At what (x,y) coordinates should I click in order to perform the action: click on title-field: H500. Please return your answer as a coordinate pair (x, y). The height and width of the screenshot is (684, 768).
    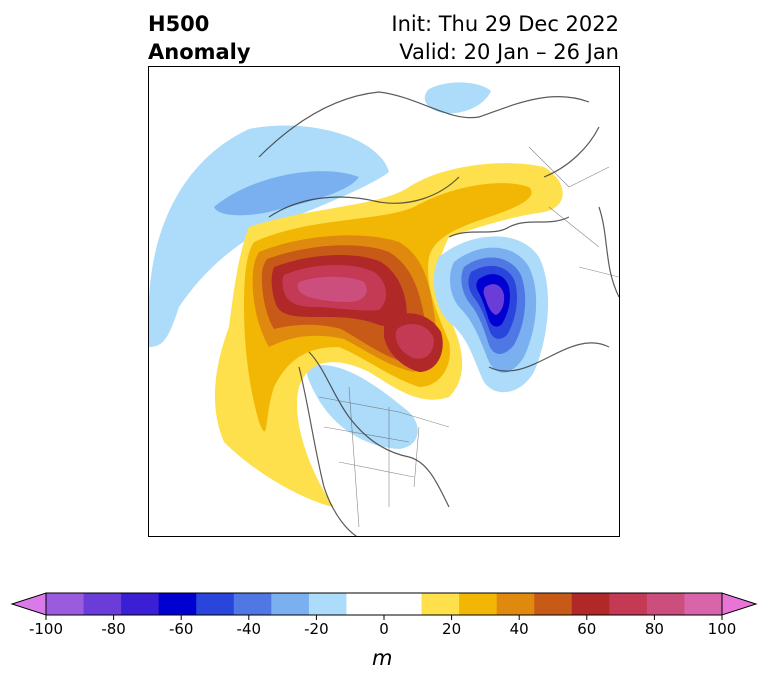
    Looking at the image, I should click on (179, 24).